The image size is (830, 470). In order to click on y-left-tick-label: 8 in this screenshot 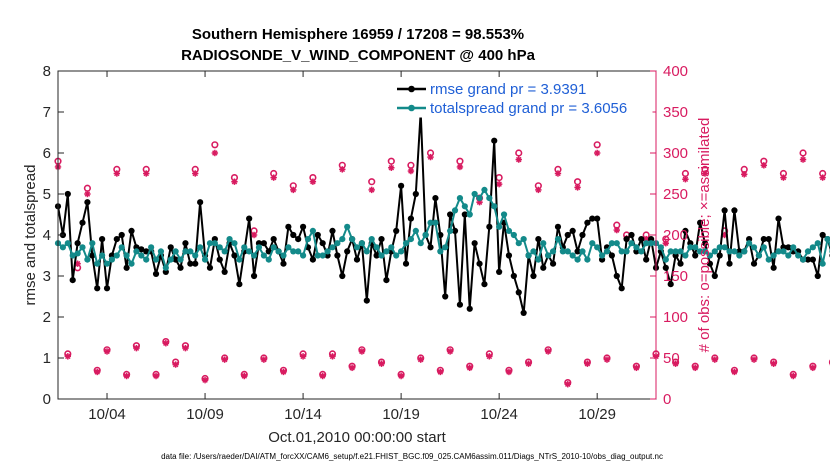, I will do `click(47, 71)`.